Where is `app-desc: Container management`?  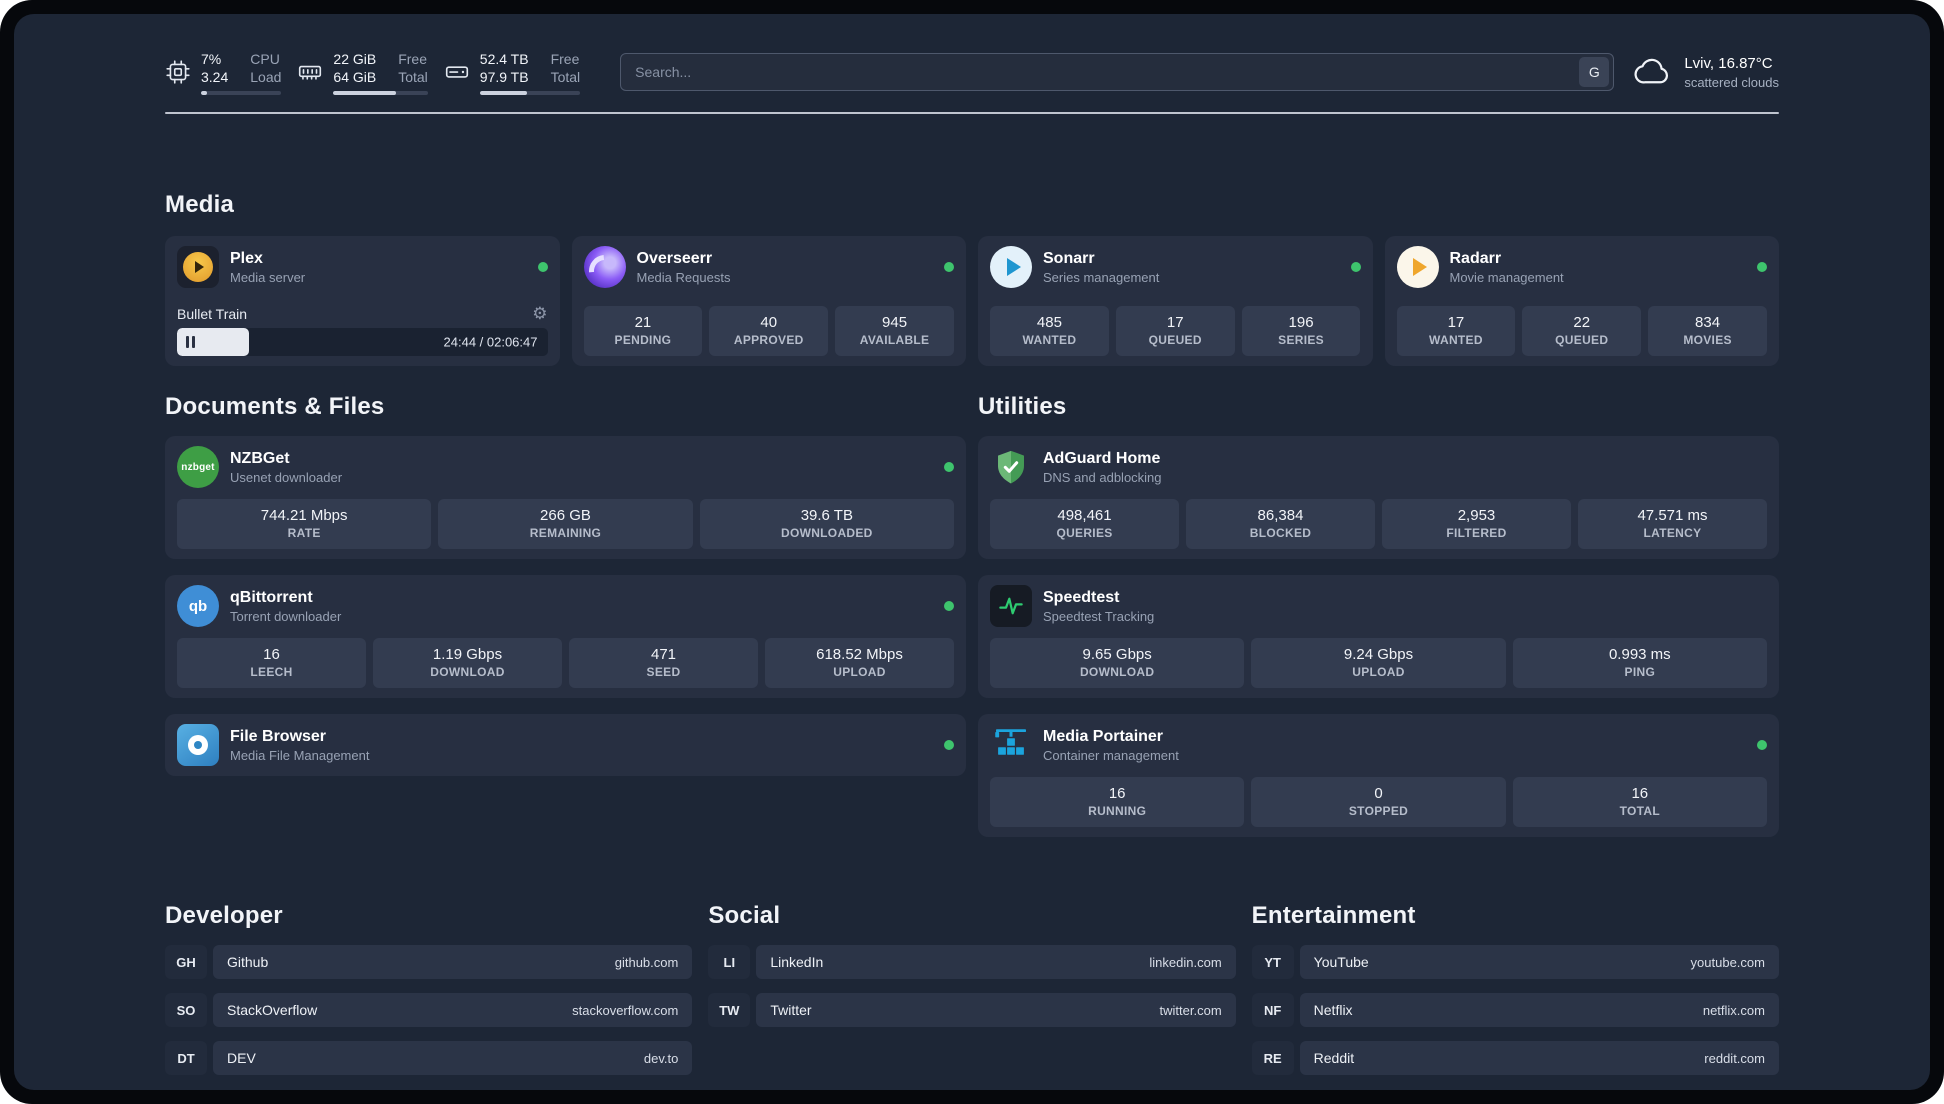 app-desc: Container management is located at coordinates (1111, 755).